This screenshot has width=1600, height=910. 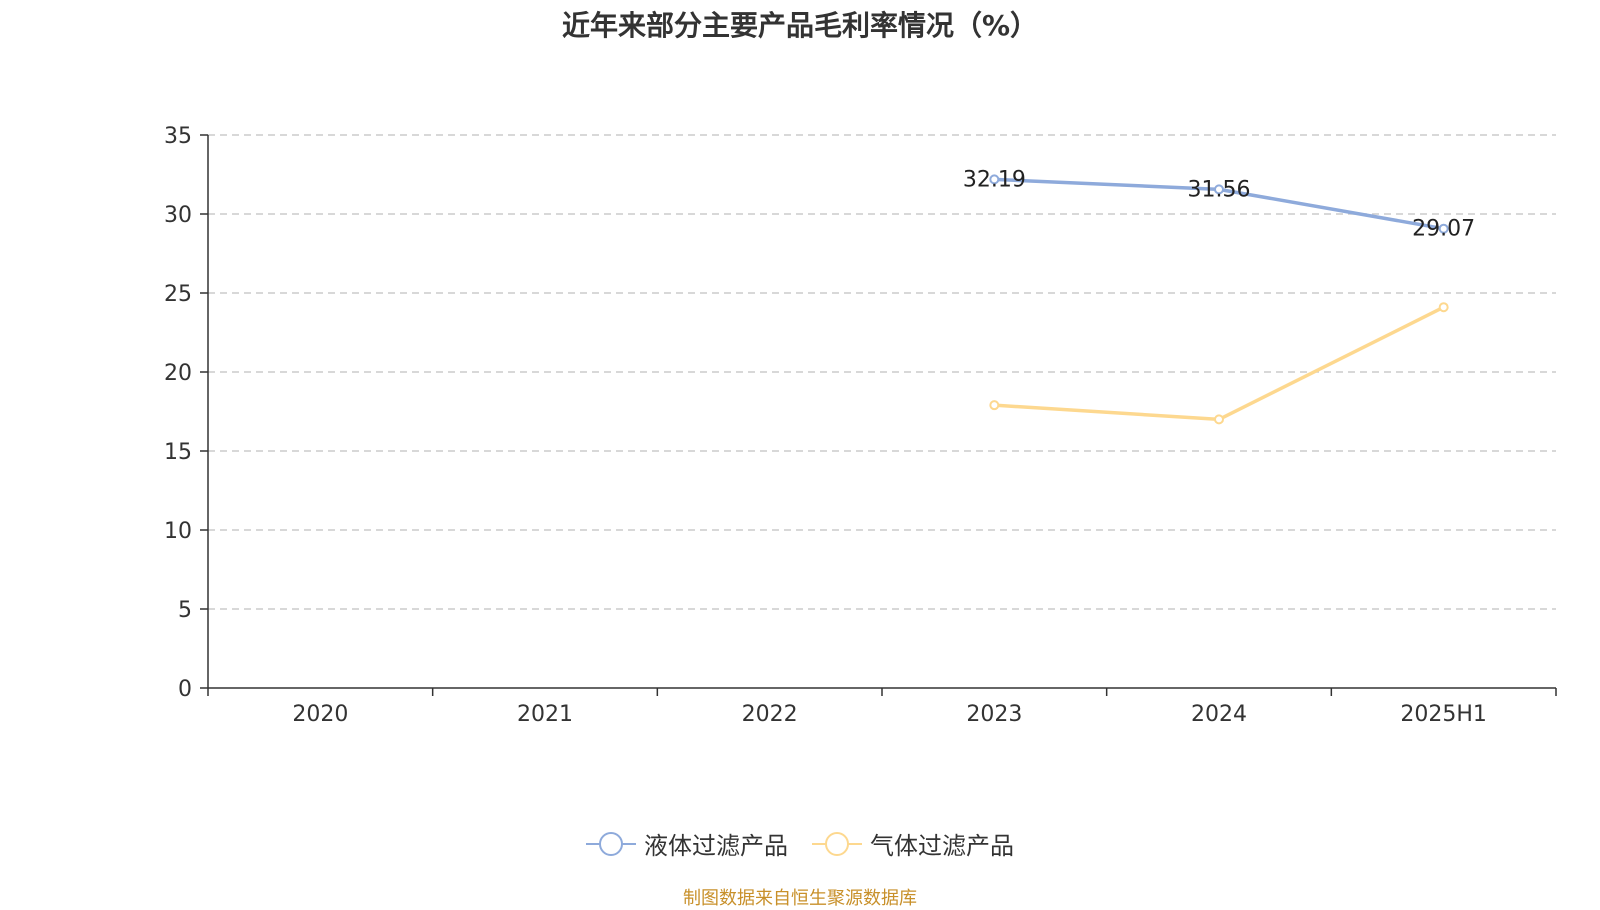 What do you see at coordinates (800, 843) in the screenshot?
I see `legend: 液体过滤产品 气体过滤产品` at bounding box center [800, 843].